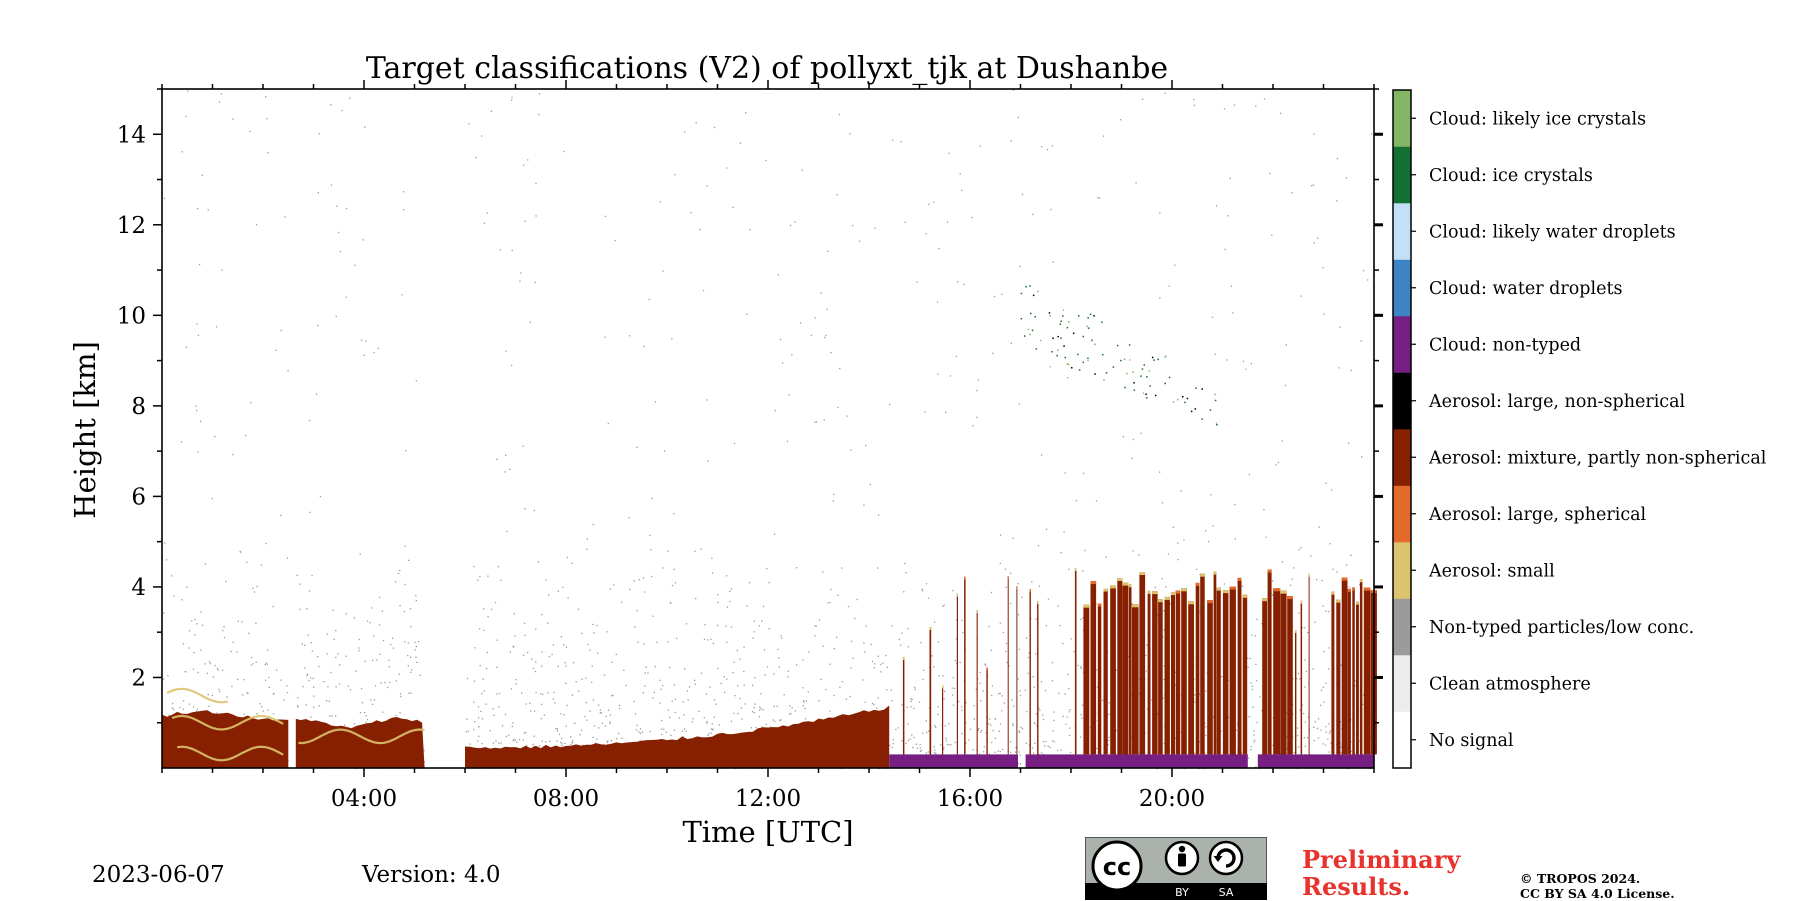  What do you see at coordinates (138, 407) in the screenshot?
I see `y-tick-label-3: 8` at bounding box center [138, 407].